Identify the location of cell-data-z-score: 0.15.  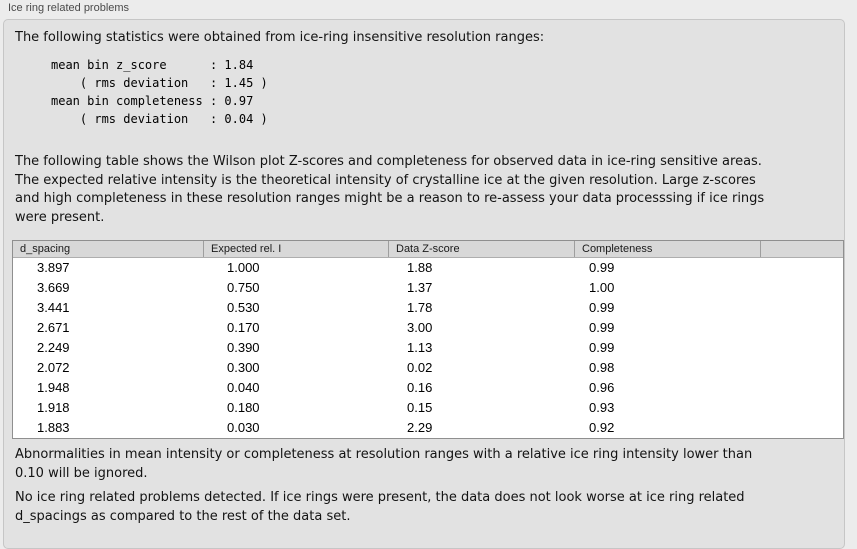
(420, 407).